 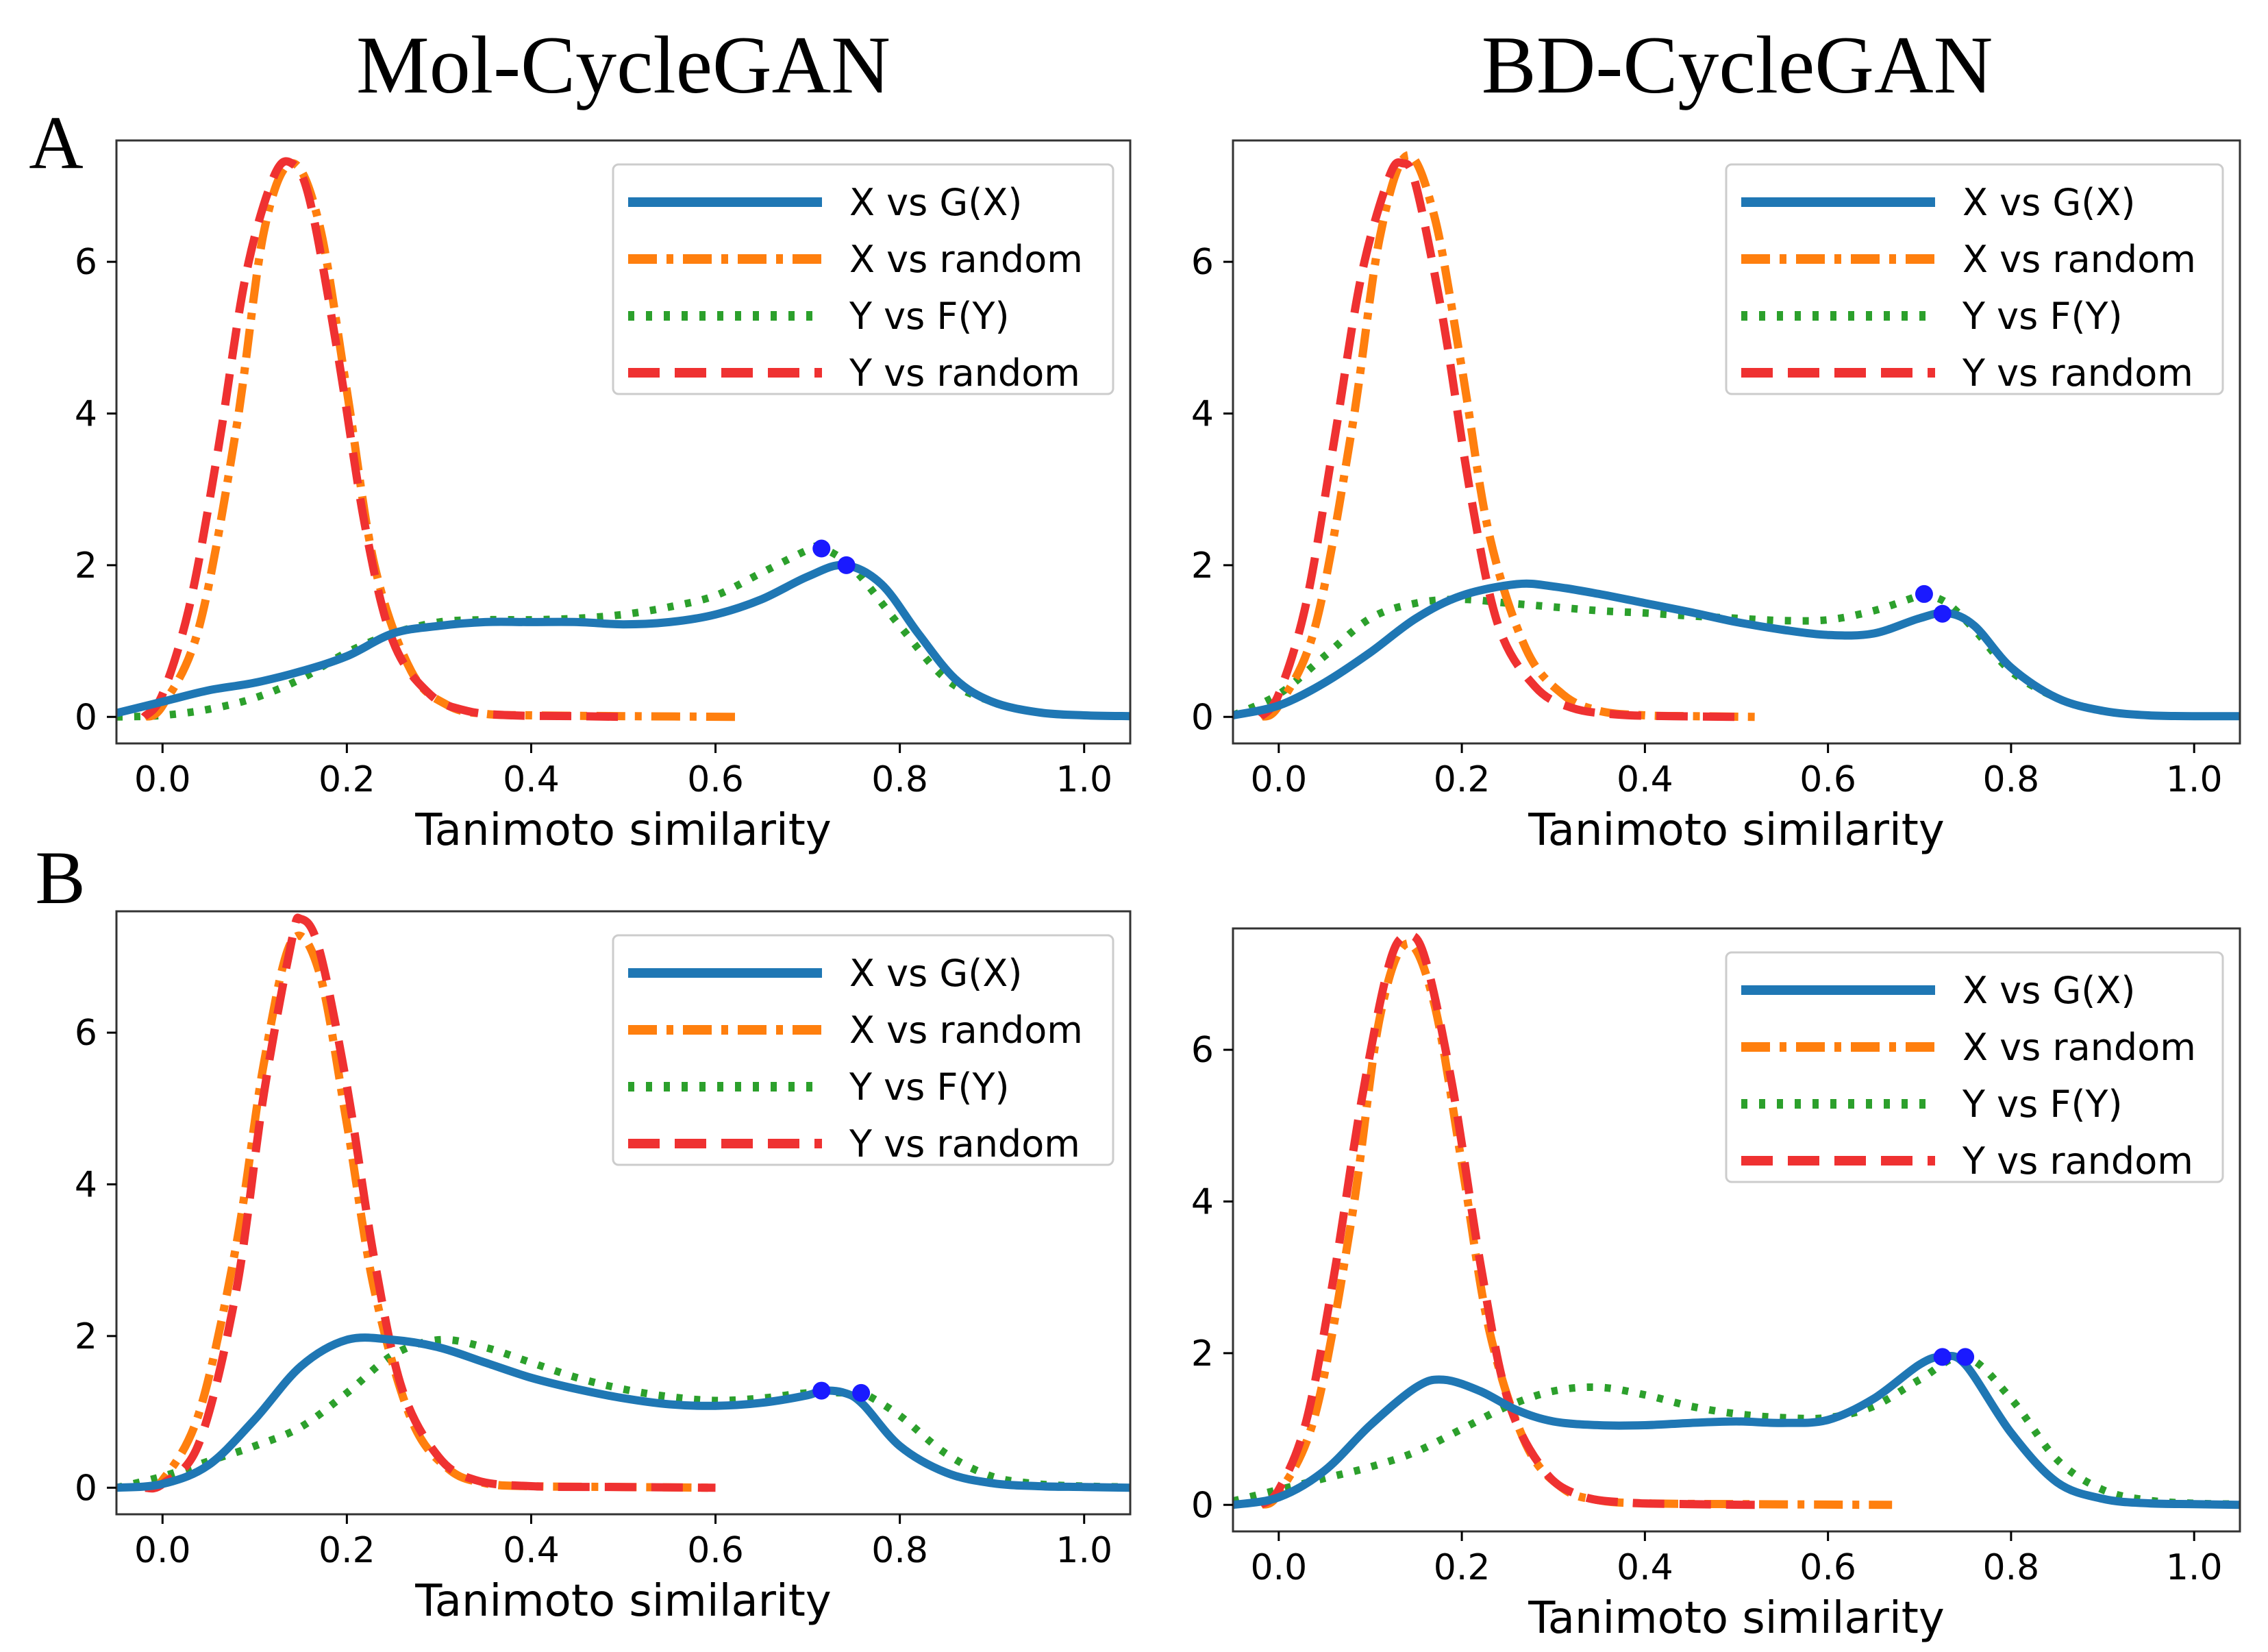 I want to click on row-label-a: A, so click(x=56, y=142).